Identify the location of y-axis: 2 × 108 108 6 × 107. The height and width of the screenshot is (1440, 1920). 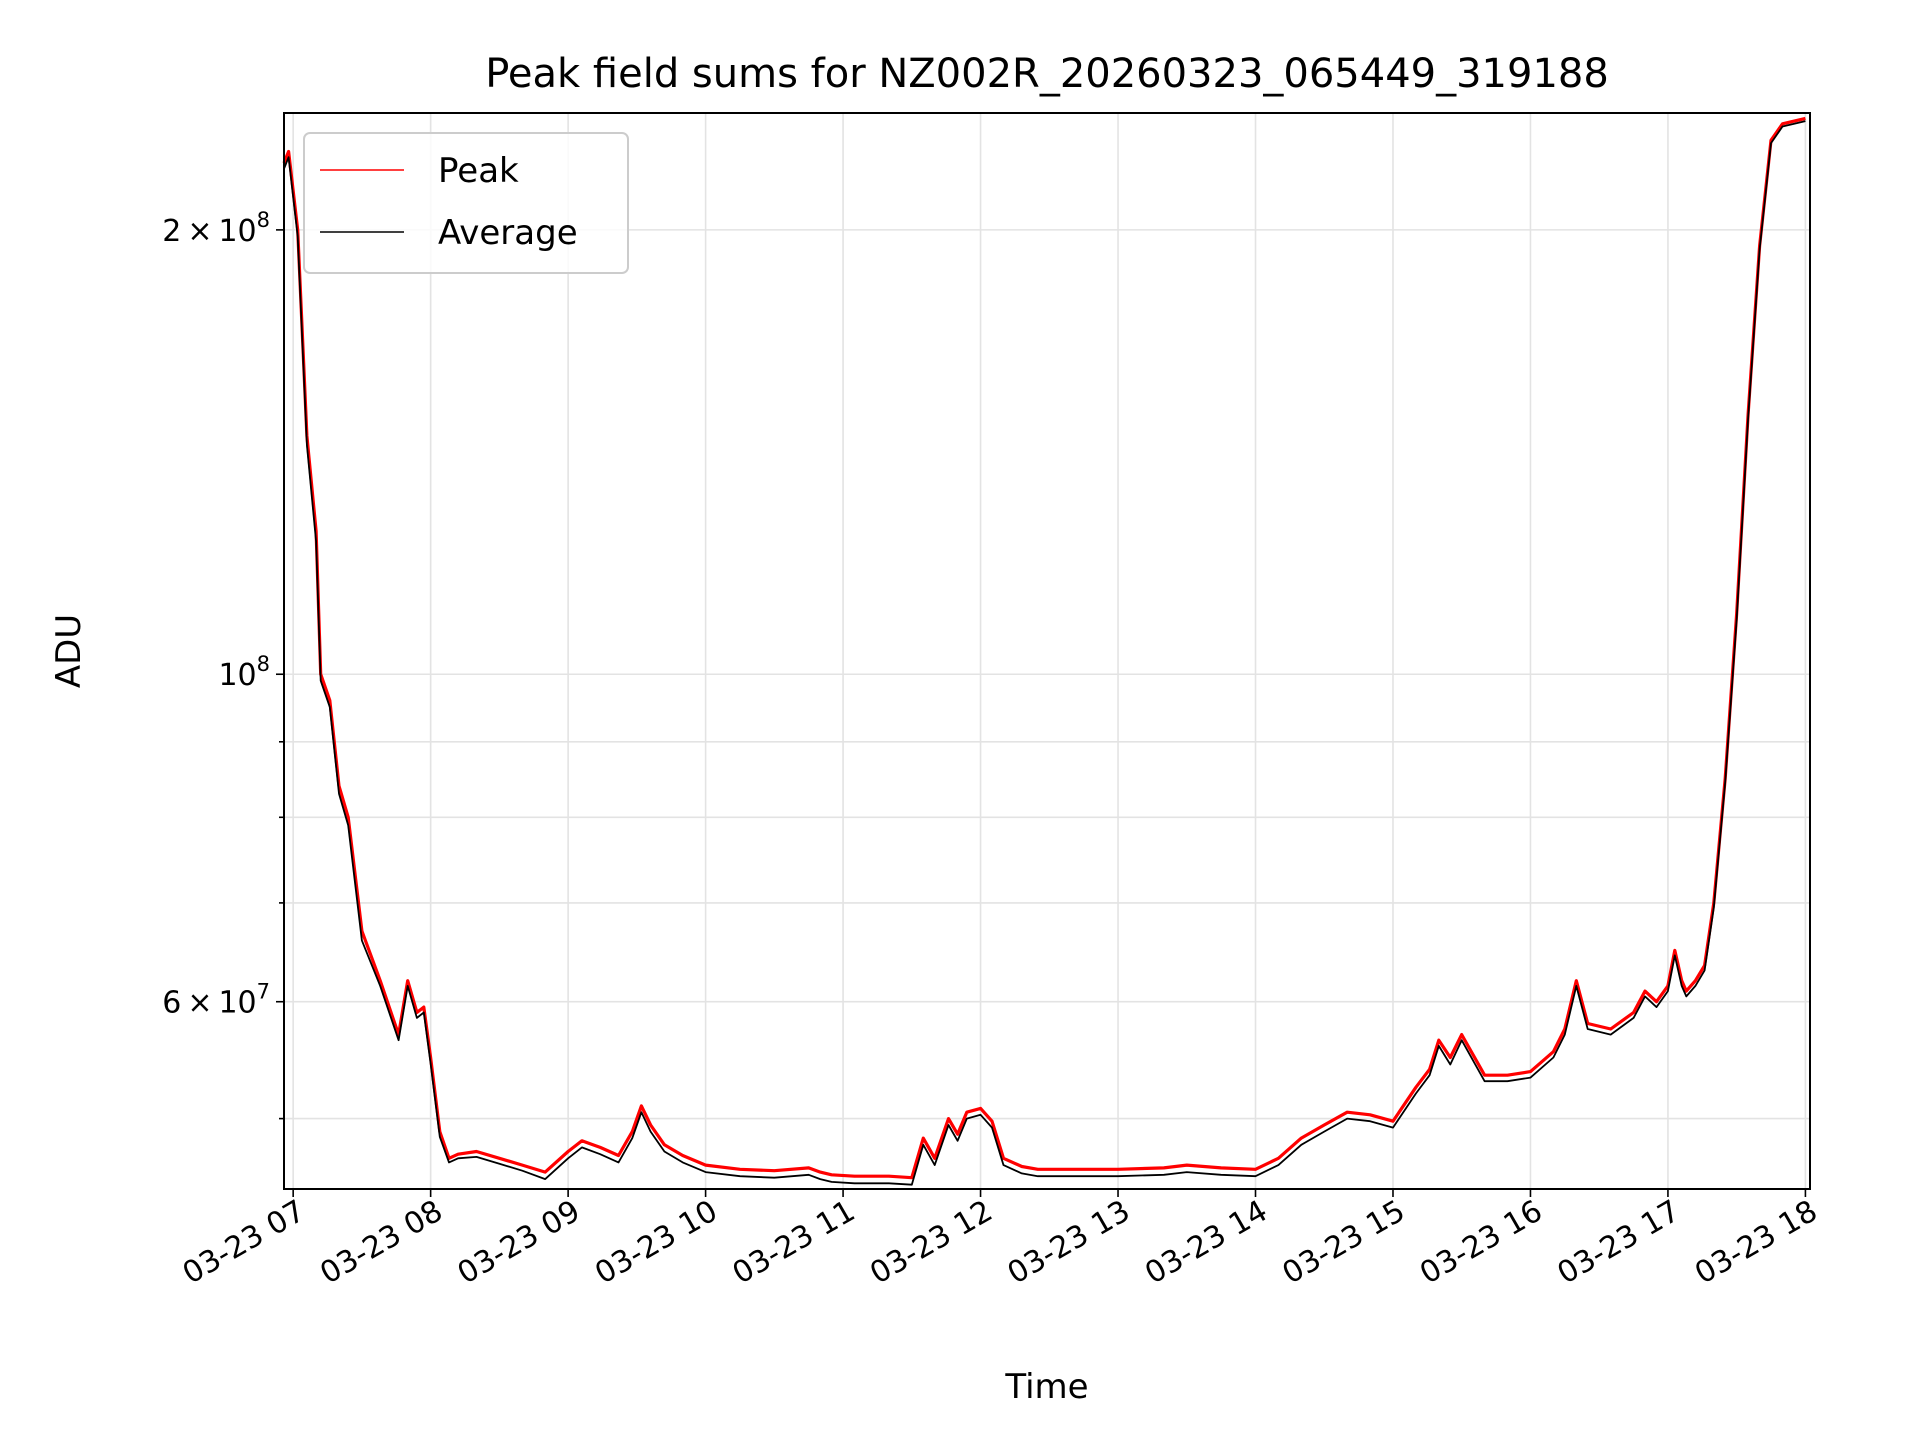
(223, 664).